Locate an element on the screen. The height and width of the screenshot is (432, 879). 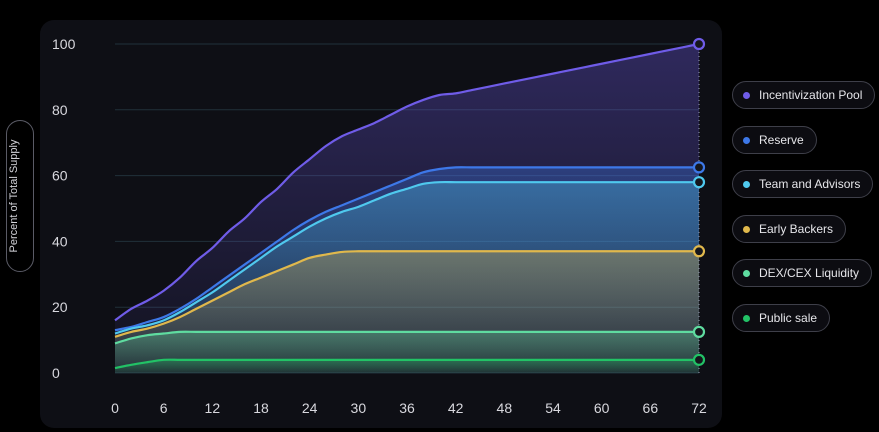
legend-label: DEX/CEX Liquidity is located at coordinates (809, 273).